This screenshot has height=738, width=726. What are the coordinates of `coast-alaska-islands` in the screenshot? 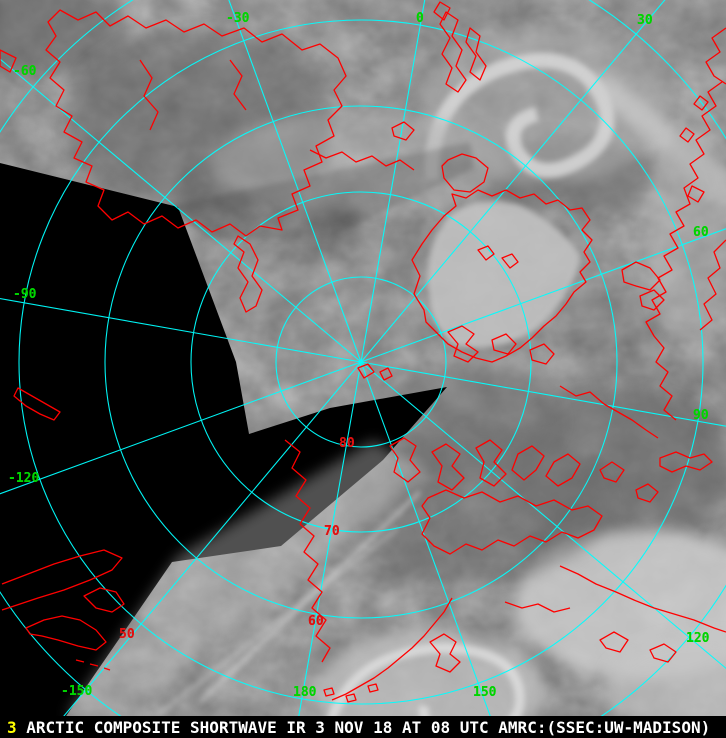 It's located at (638, 647).